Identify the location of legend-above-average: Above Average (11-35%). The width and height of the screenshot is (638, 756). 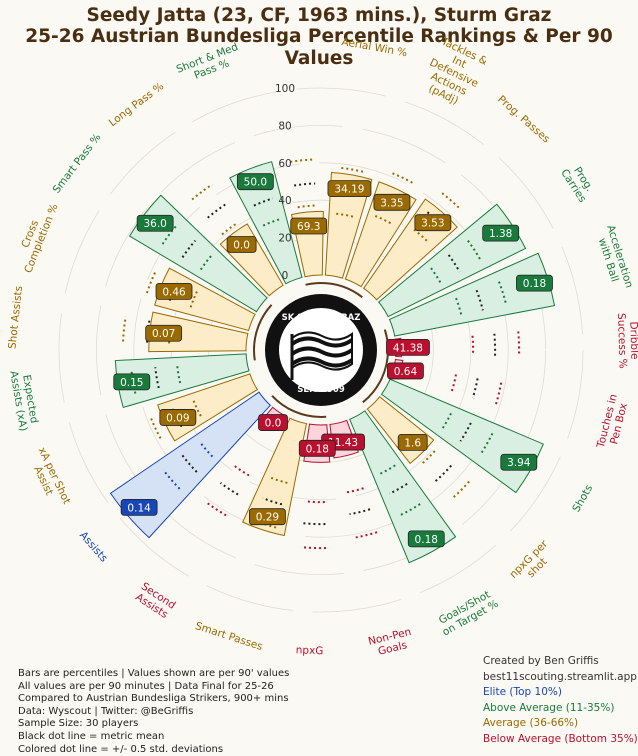
(549, 707).